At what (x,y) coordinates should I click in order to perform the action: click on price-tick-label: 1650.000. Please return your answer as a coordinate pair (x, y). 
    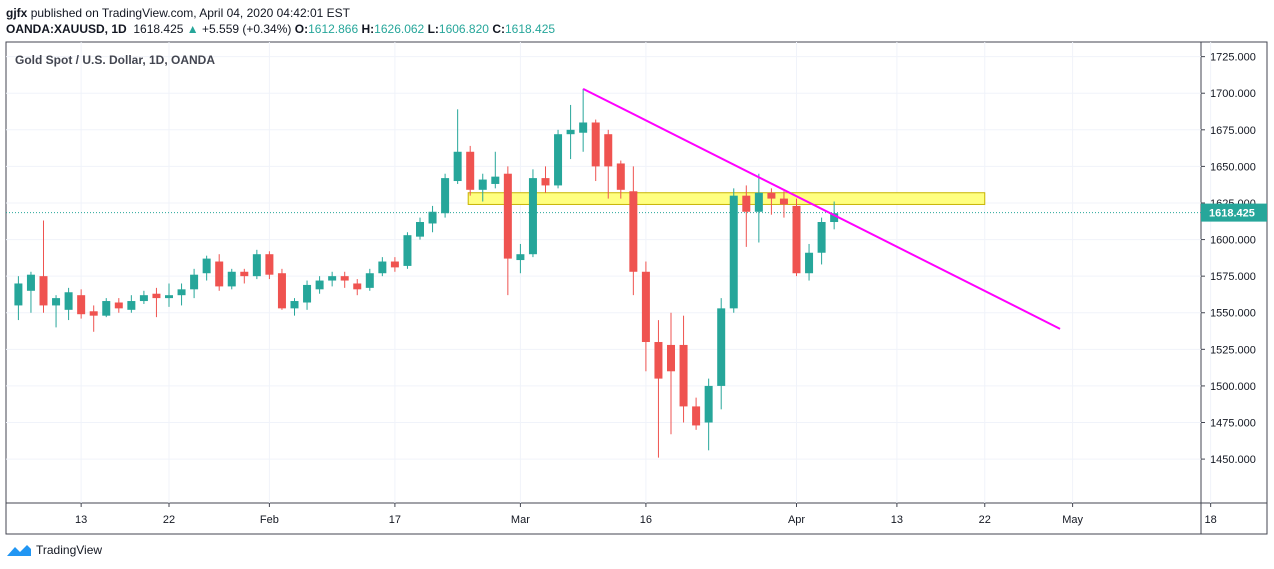
    Looking at the image, I should click on (1233, 167).